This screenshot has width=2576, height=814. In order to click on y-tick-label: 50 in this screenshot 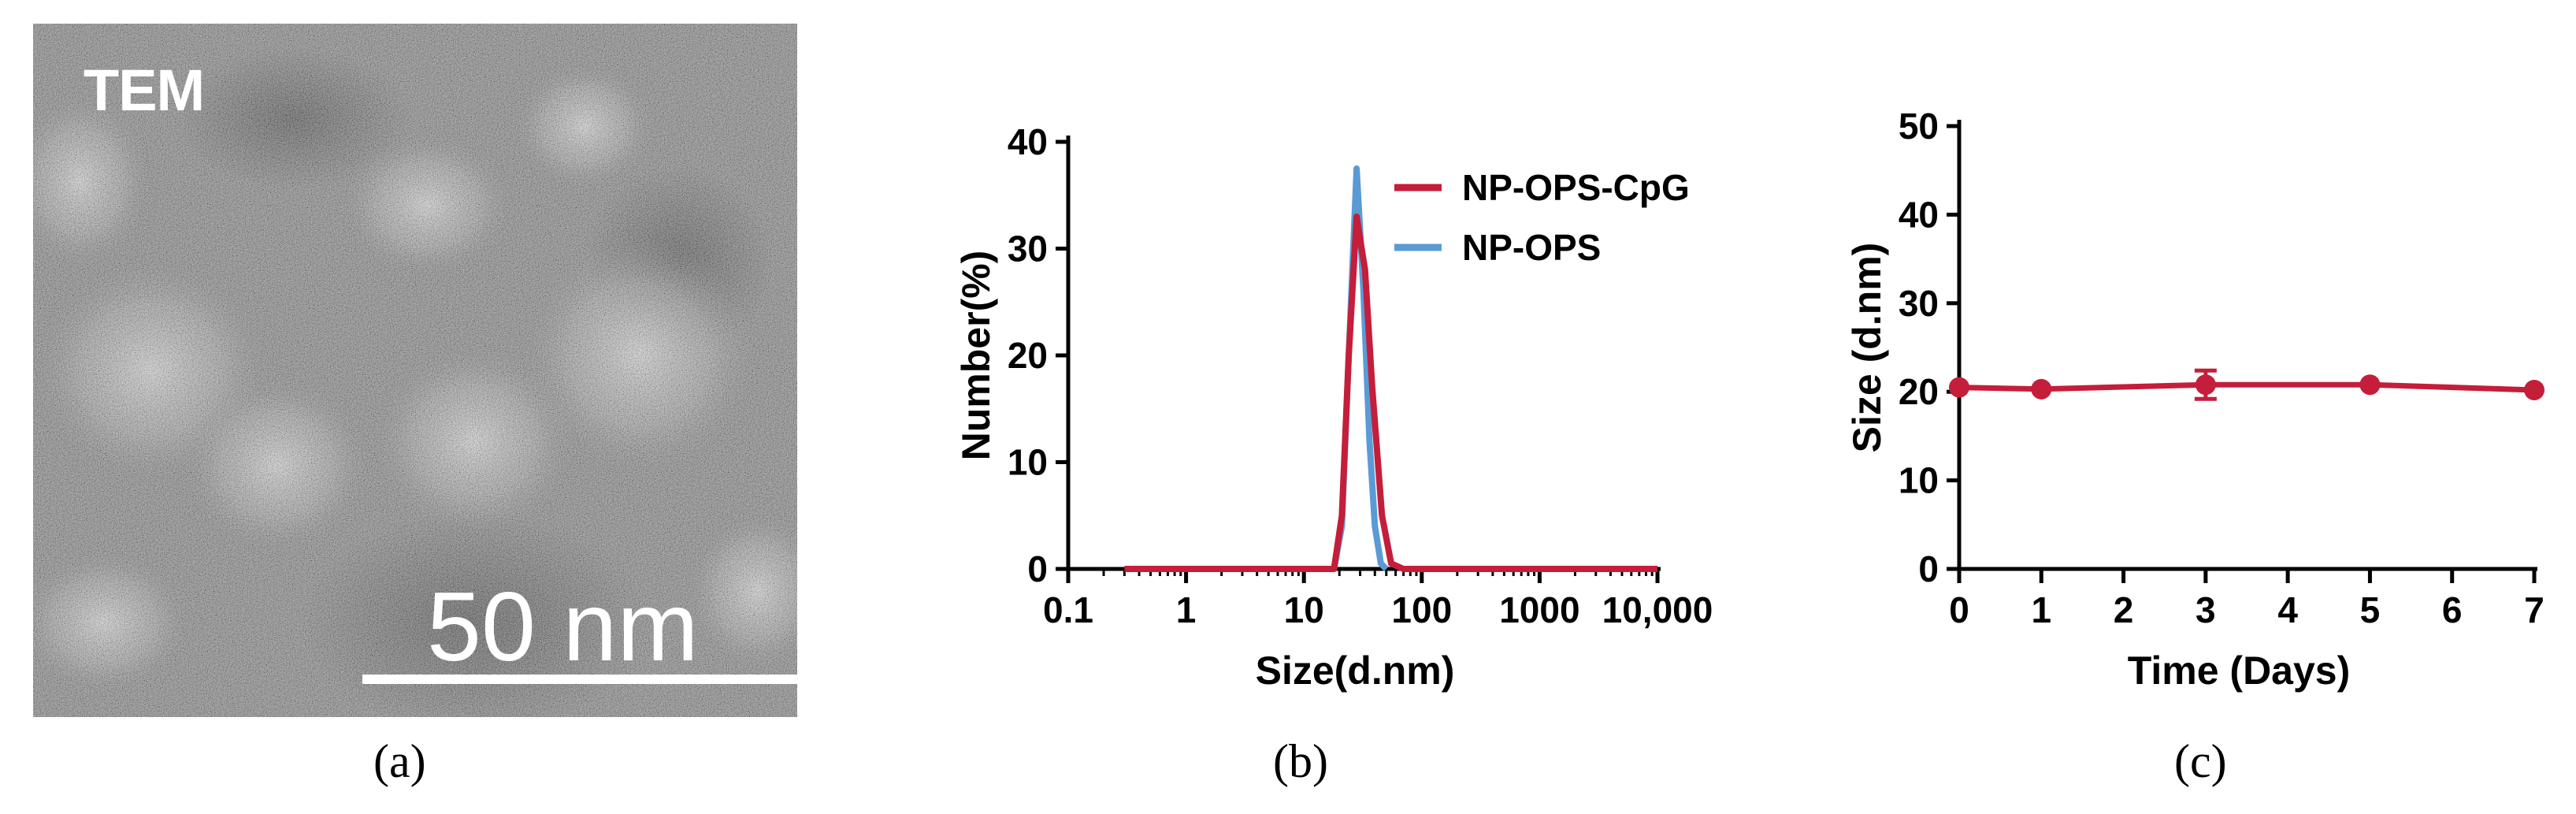, I will do `click(1919, 126)`.